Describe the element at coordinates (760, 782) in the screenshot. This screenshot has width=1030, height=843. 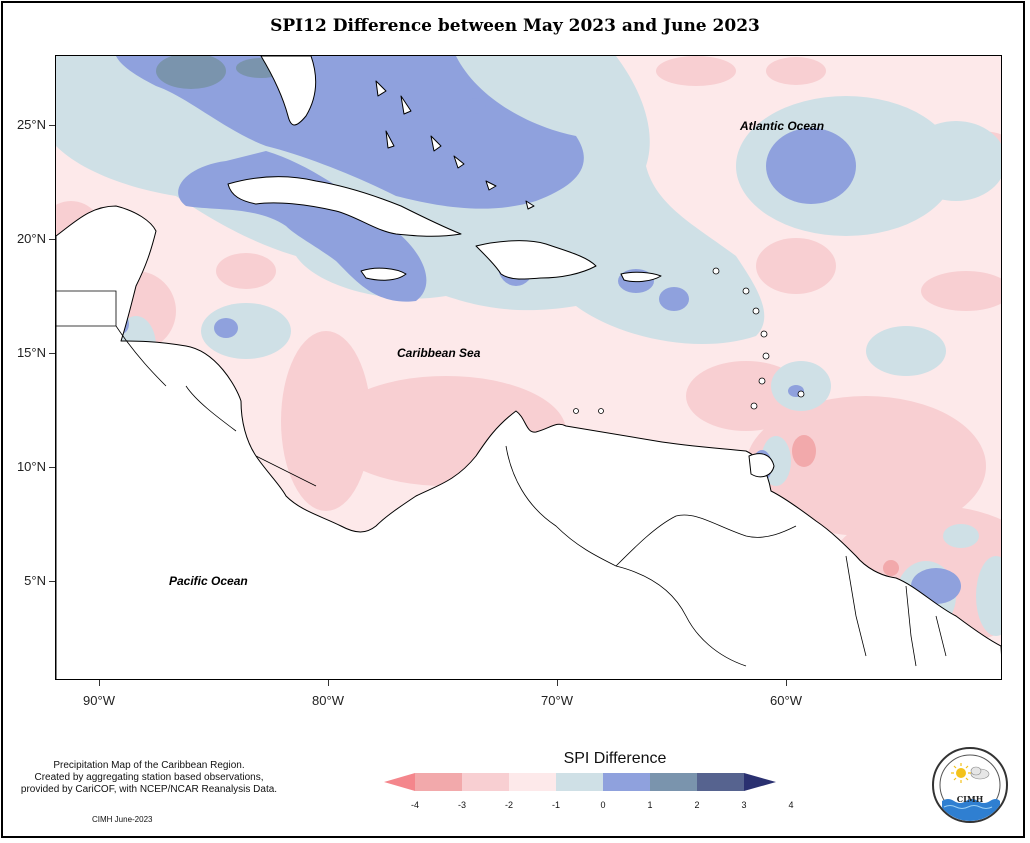
I see `legend-arrow-high` at that location.